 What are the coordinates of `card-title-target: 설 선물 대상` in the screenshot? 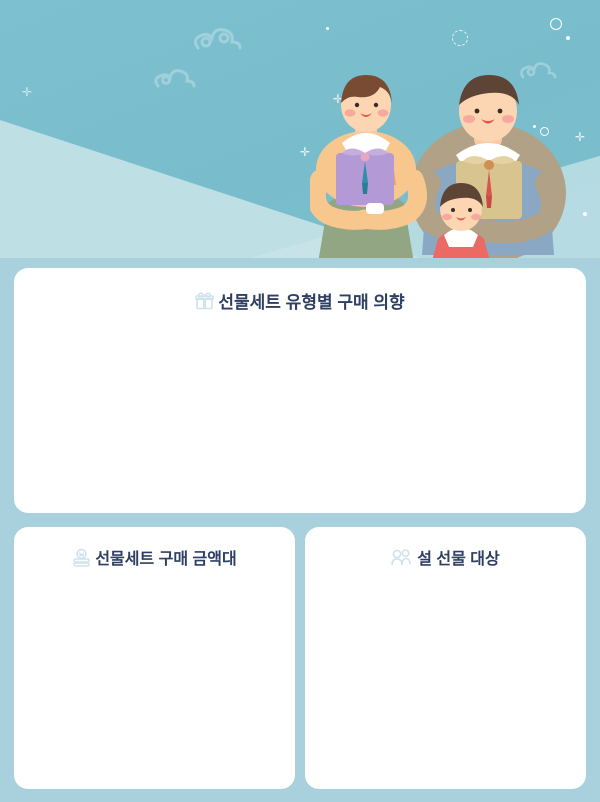 It's located at (445, 557).